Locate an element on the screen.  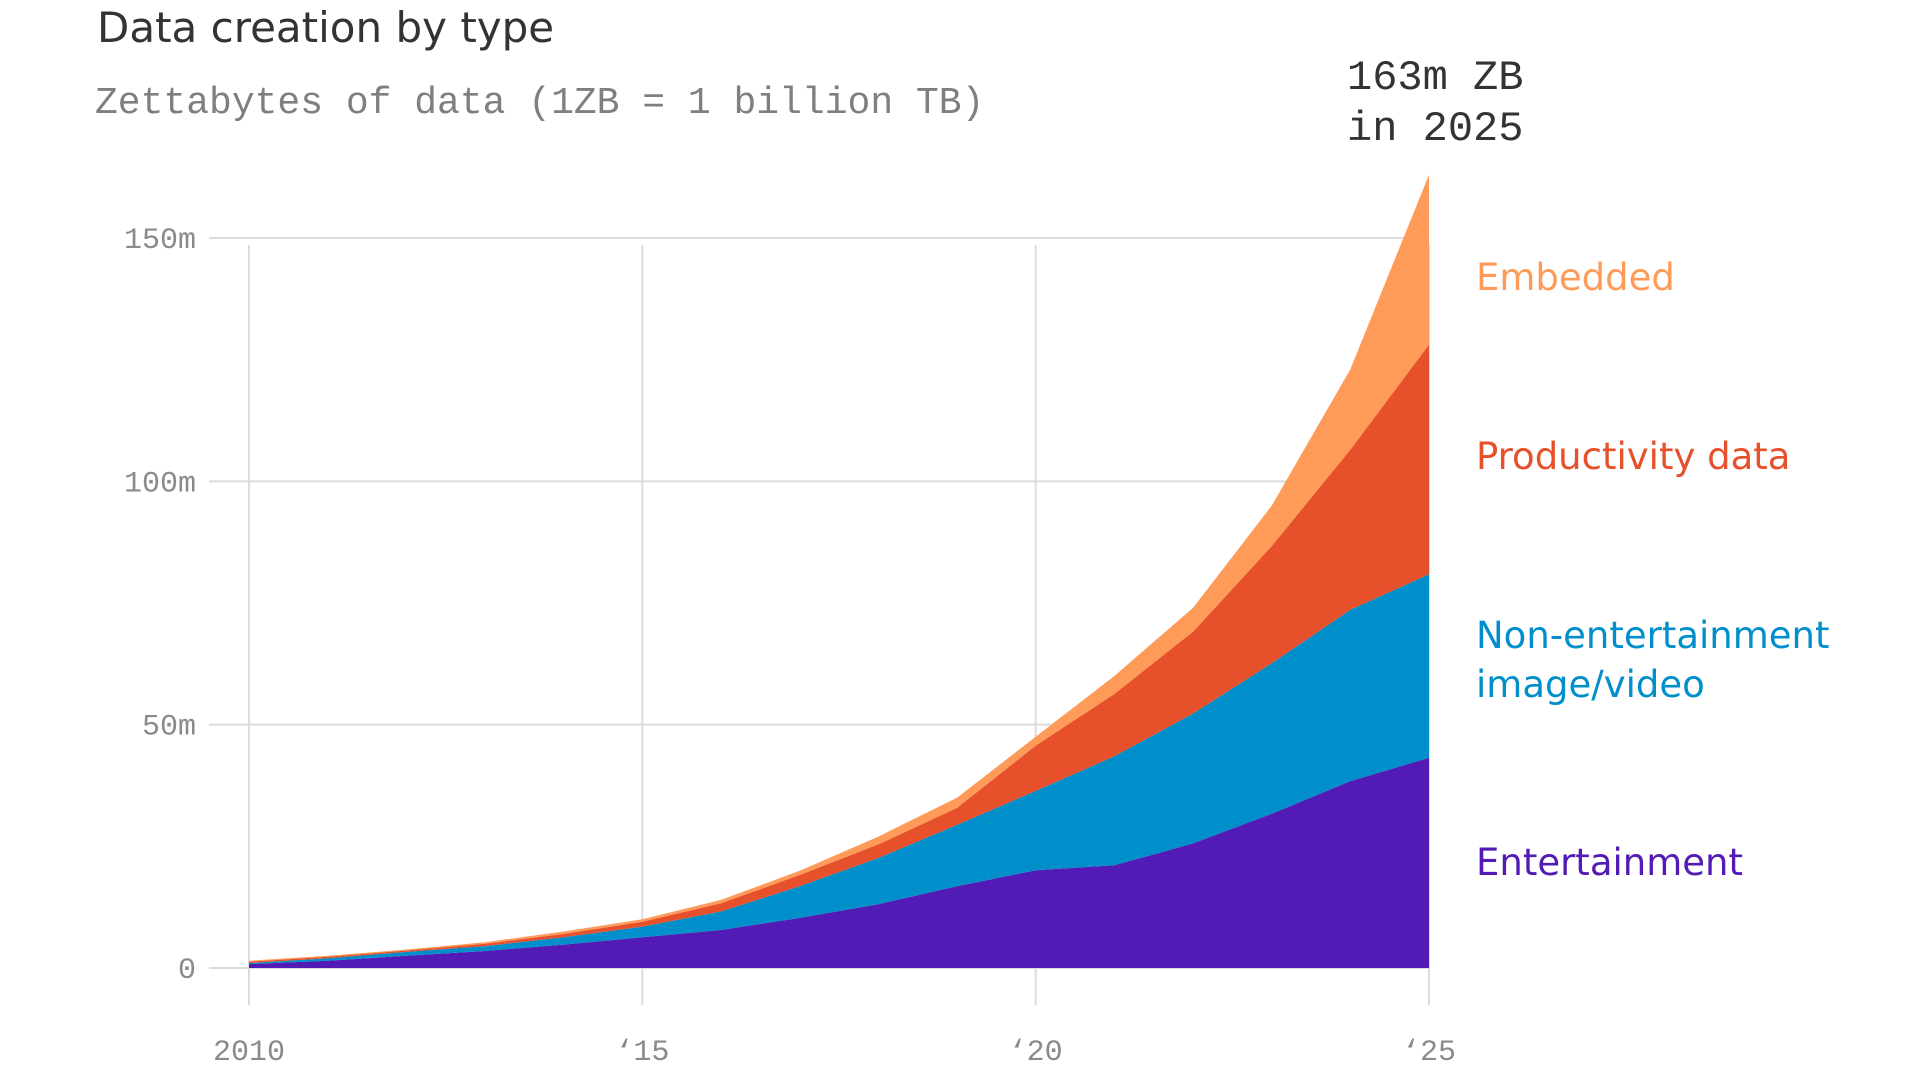
y-tick-label: 150m is located at coordinates (160, 241).